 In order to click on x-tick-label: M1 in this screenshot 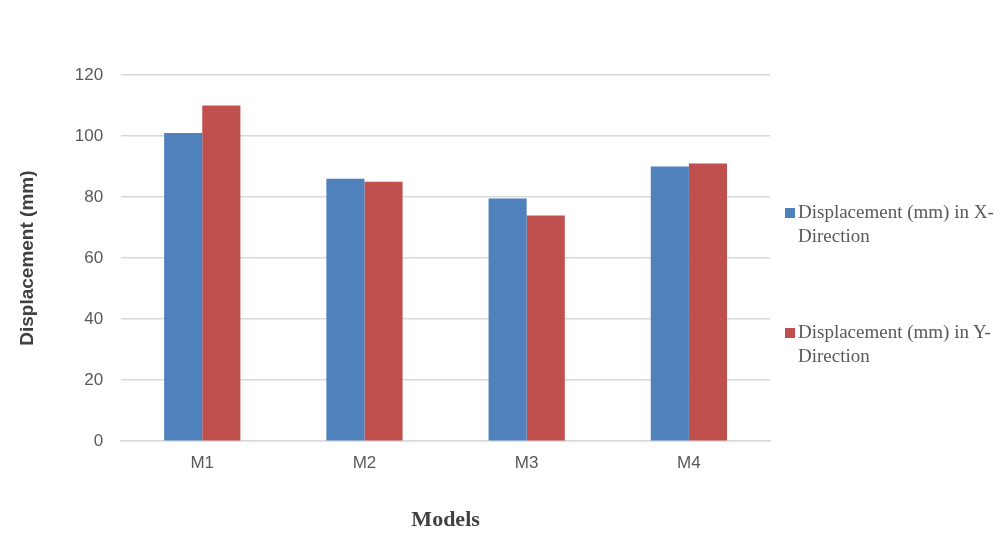, I will do `click(202, 463)`.